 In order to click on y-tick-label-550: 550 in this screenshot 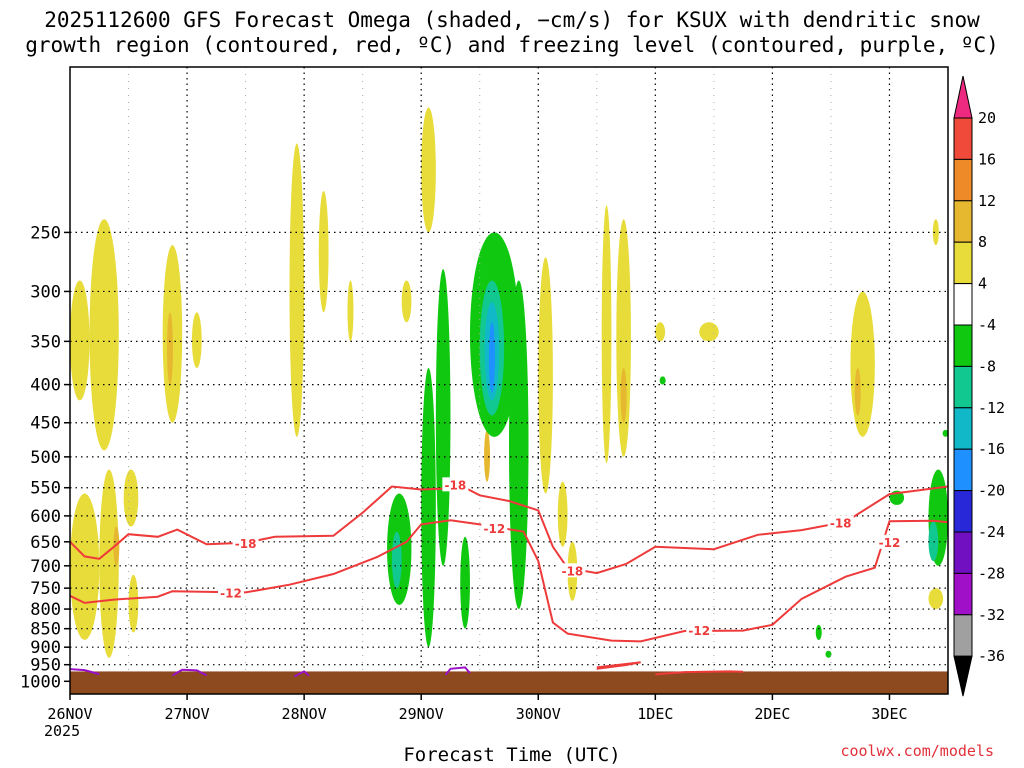, I will do `click(45, 489)`.